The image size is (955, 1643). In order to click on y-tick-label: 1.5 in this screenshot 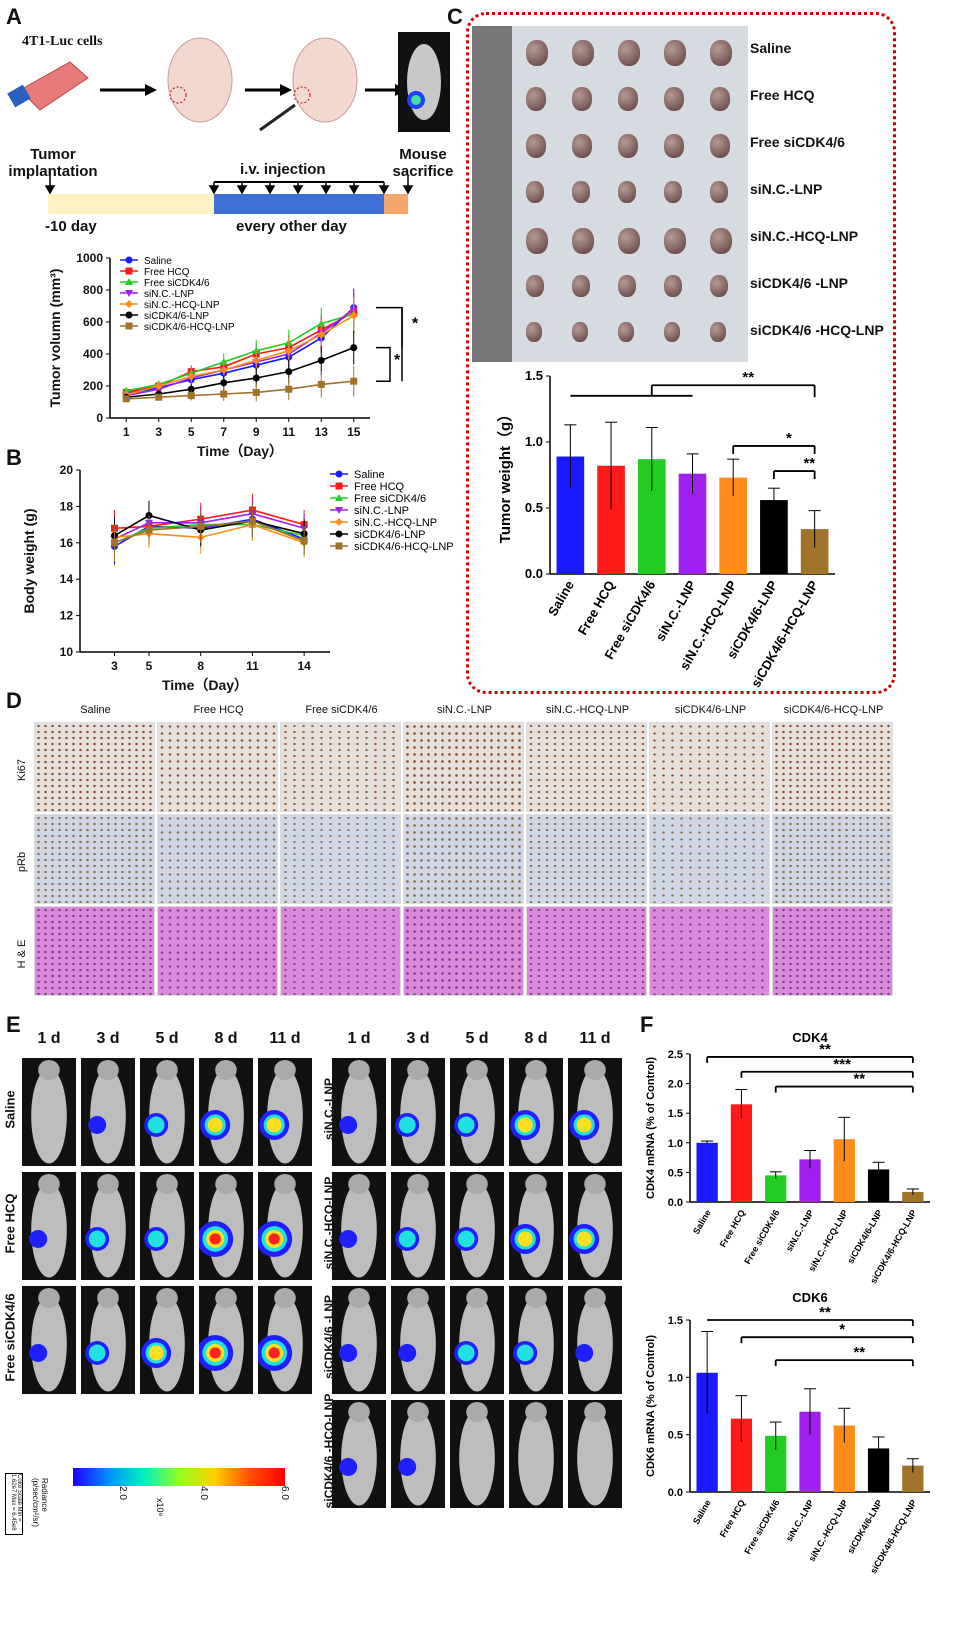, I will do `click(675, 1321)`.